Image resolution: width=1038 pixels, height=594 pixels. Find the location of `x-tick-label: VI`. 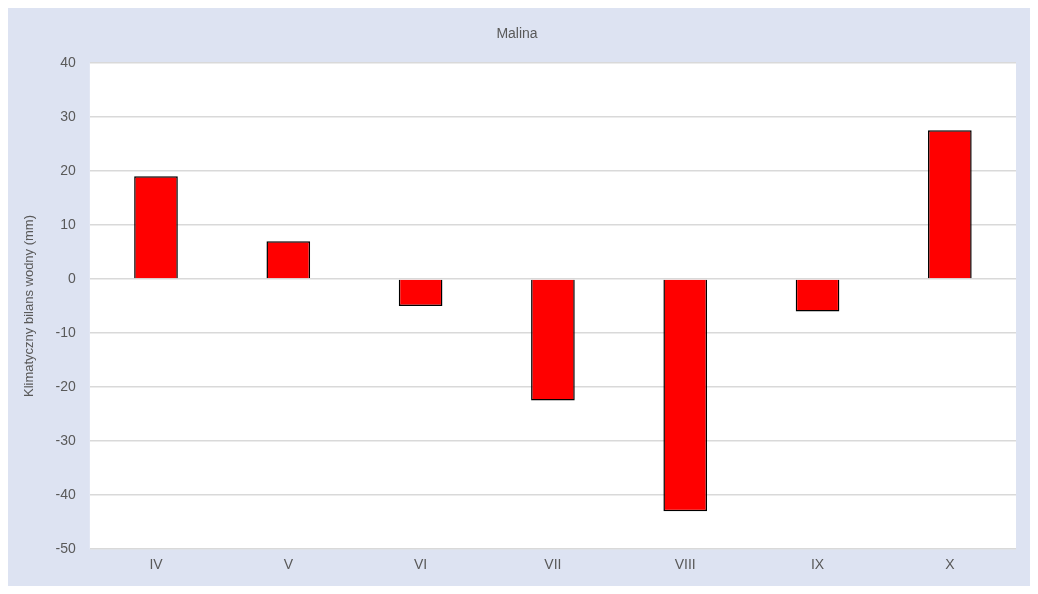

x-tick-label: VI is located at coordinates (420, 564).